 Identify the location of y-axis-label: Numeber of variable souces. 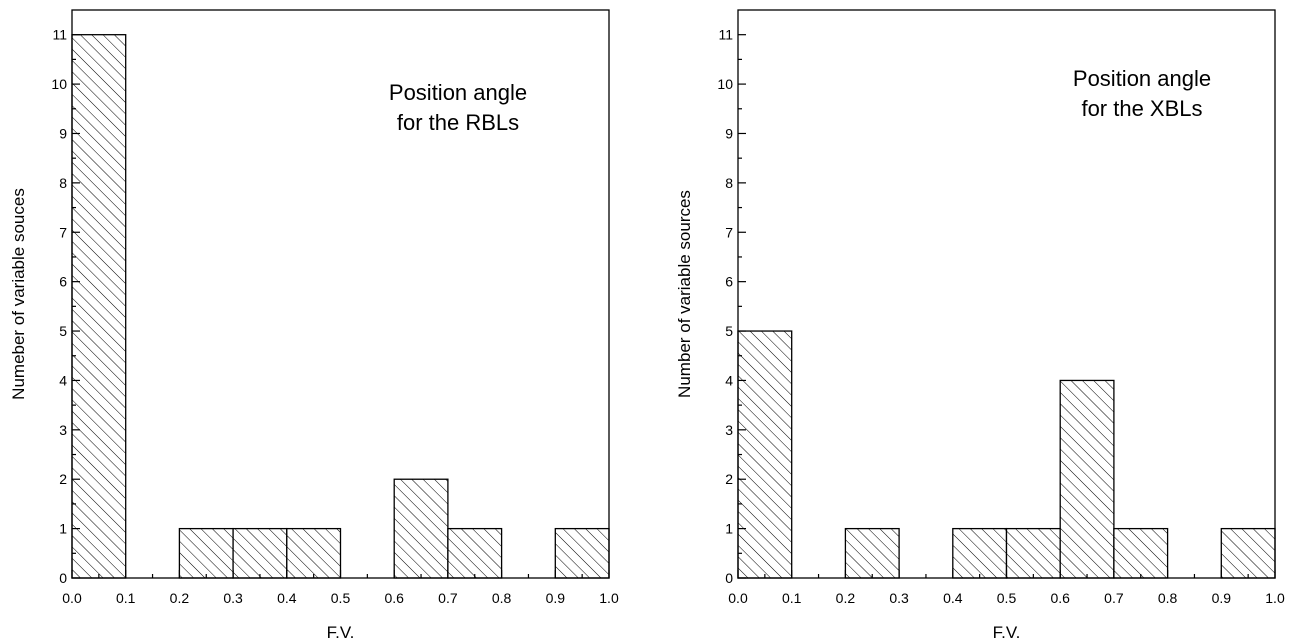
(18, 294).